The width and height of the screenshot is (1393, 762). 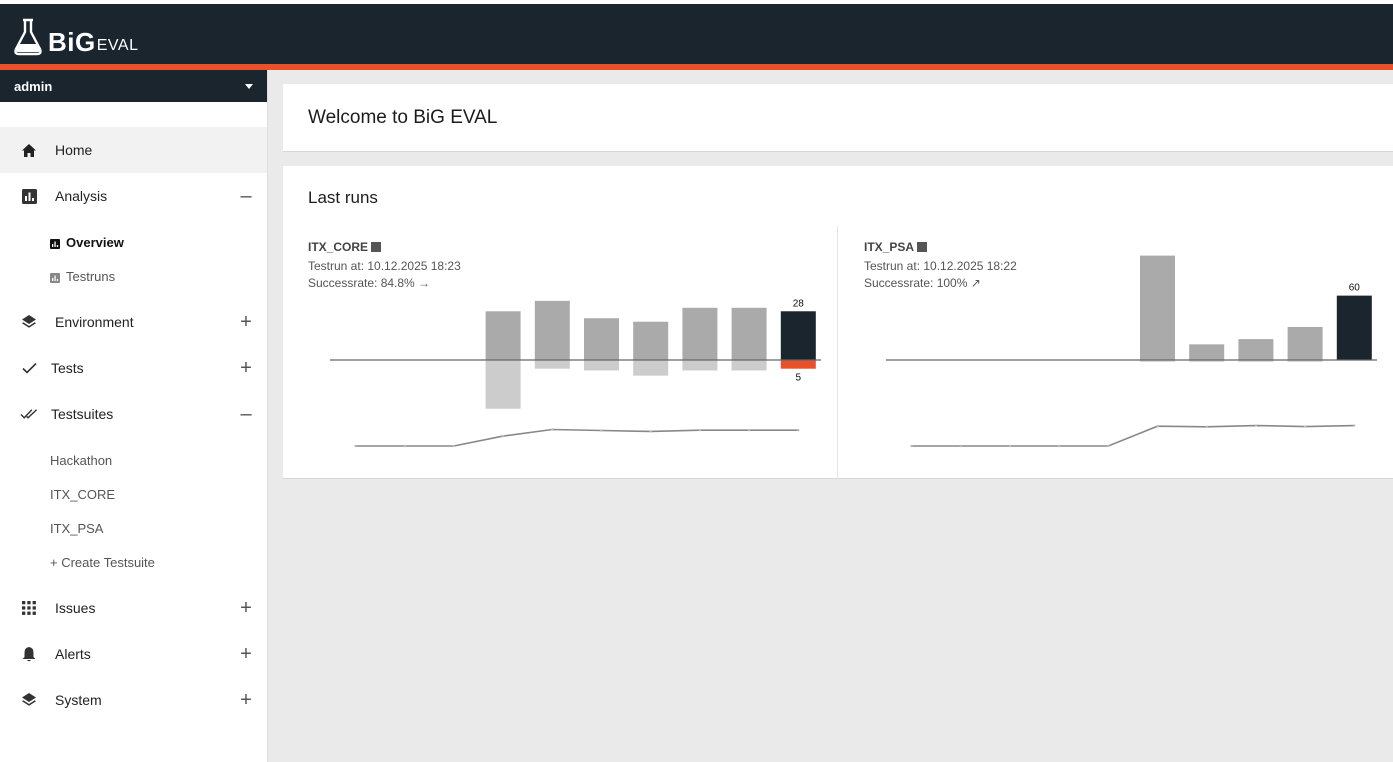 What do you see at coordinates (133, 86) in the screenshot?
I see `user-menu: admin` at bounding box center [133, 86].